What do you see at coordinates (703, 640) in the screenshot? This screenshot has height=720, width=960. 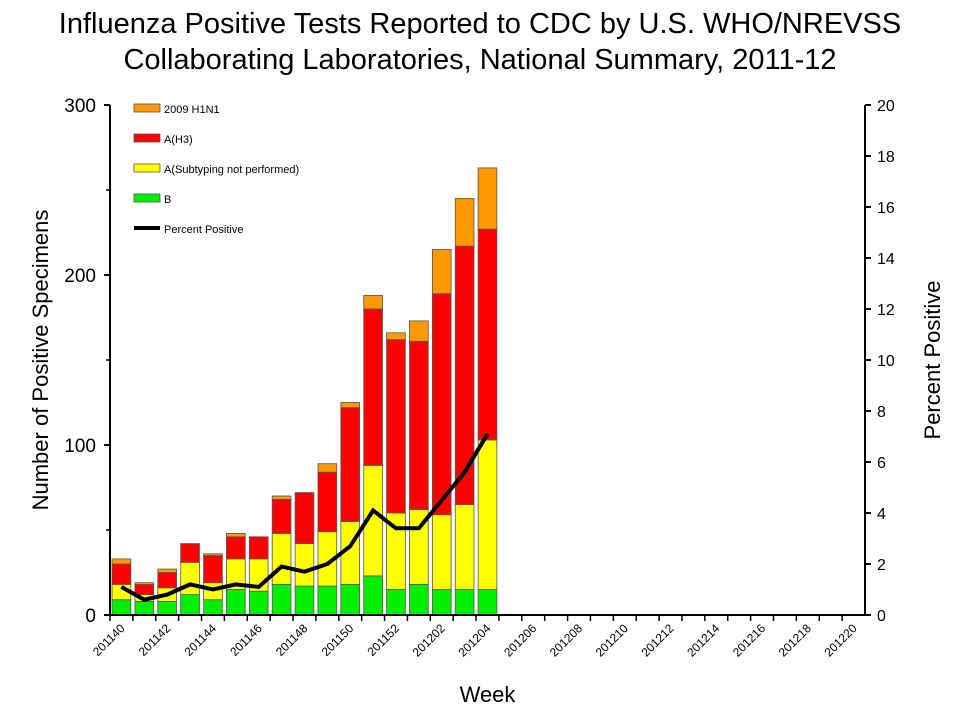 I see `x-tick-label: 201214` at bounding box center [703, 640].